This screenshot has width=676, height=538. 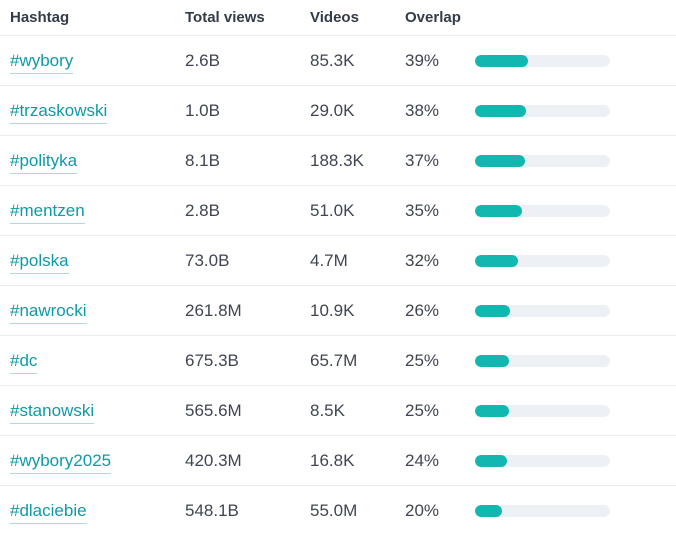 What do you see at coordinates (24, 362) in the screenshot?
I see `hashtag-link: #dc` at bounding box center [24, 362].